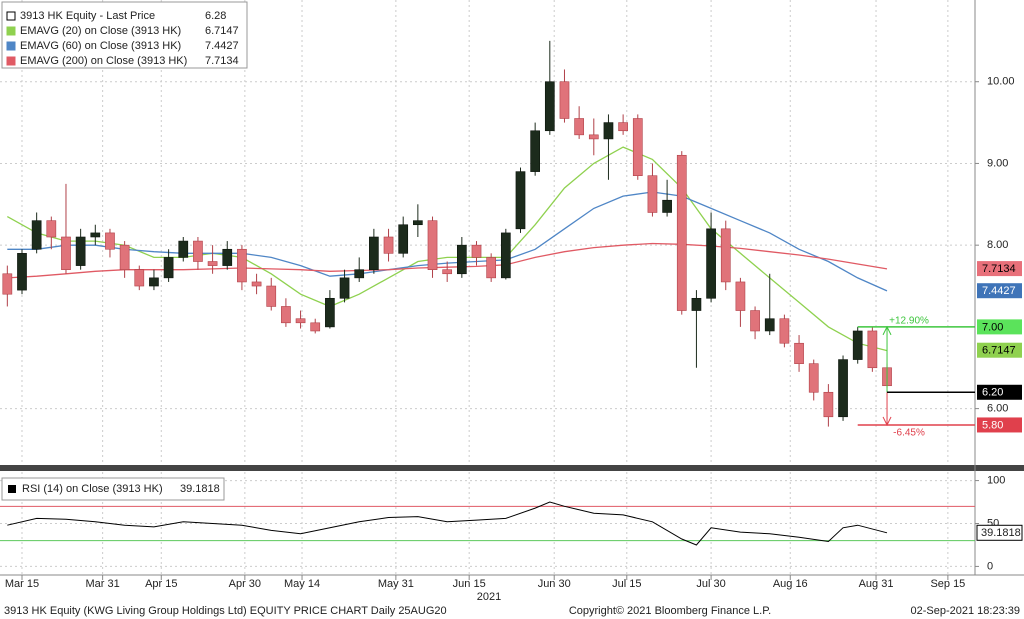  Describe the element at coordinates (710, 584) in the screenshot. I see `x-tick-label: Jul 30` at that location.